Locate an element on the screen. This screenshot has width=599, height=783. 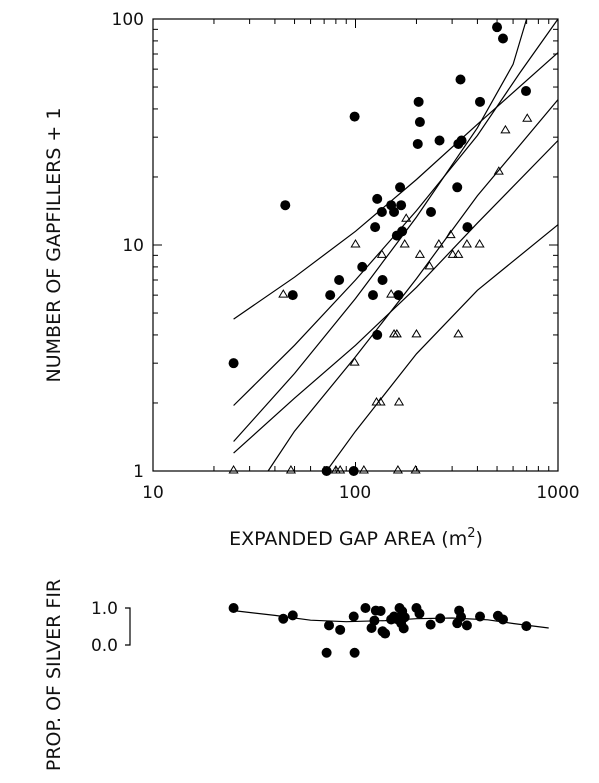
x-axis-label: EXPANDED GAP AREA (m2) is located at coordinates (356, 538).